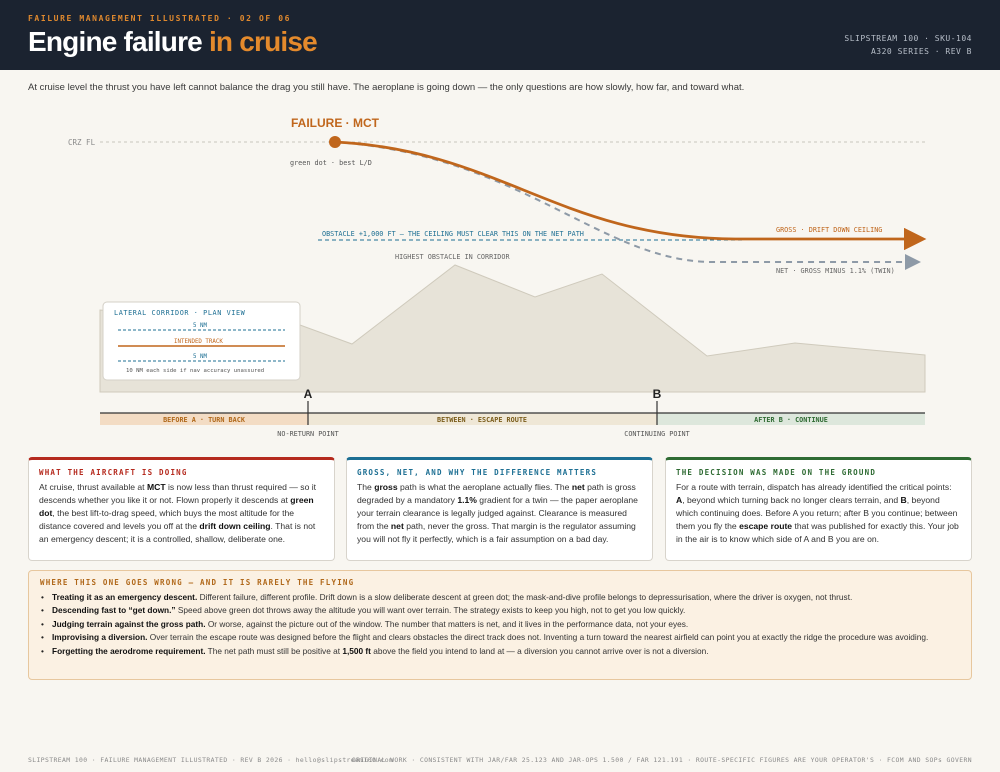  I want to click on corridor-top-nm: 5 NM, so click(200, 326).